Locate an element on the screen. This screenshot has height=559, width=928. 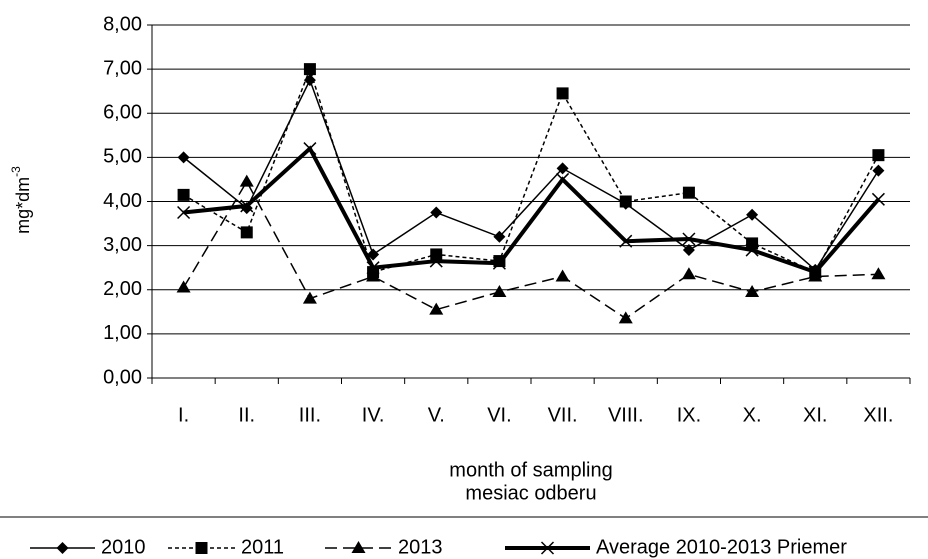
x-axis-label: month of sampling is located at coordinates (530, 470).